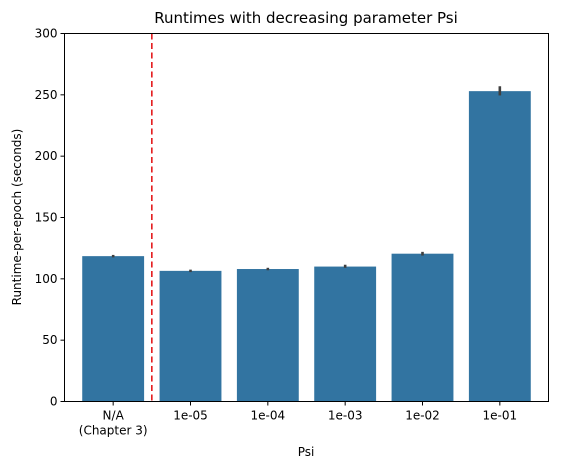 The width and height of the screenshot is (571, 471). Describe the element at coordinates (46, 95) in the screenshot. I see `y-tick-label-5: 250` at that location.